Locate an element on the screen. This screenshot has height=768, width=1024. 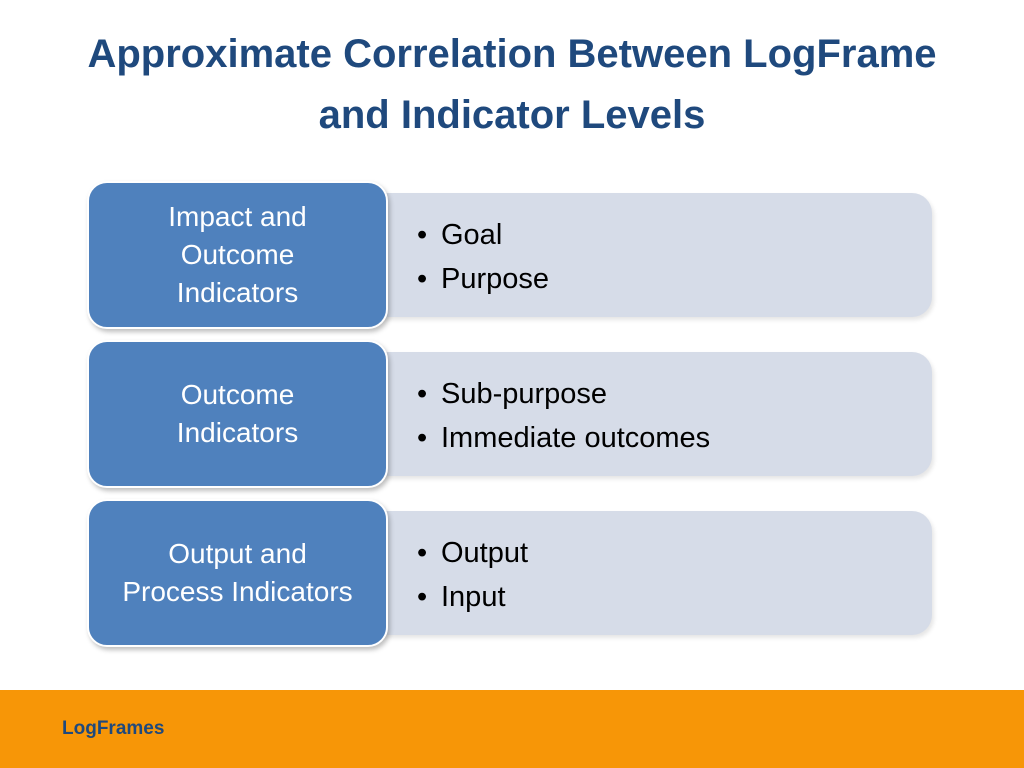
bullet-text: Immediate outcomes is located at coordinates (576, 438).